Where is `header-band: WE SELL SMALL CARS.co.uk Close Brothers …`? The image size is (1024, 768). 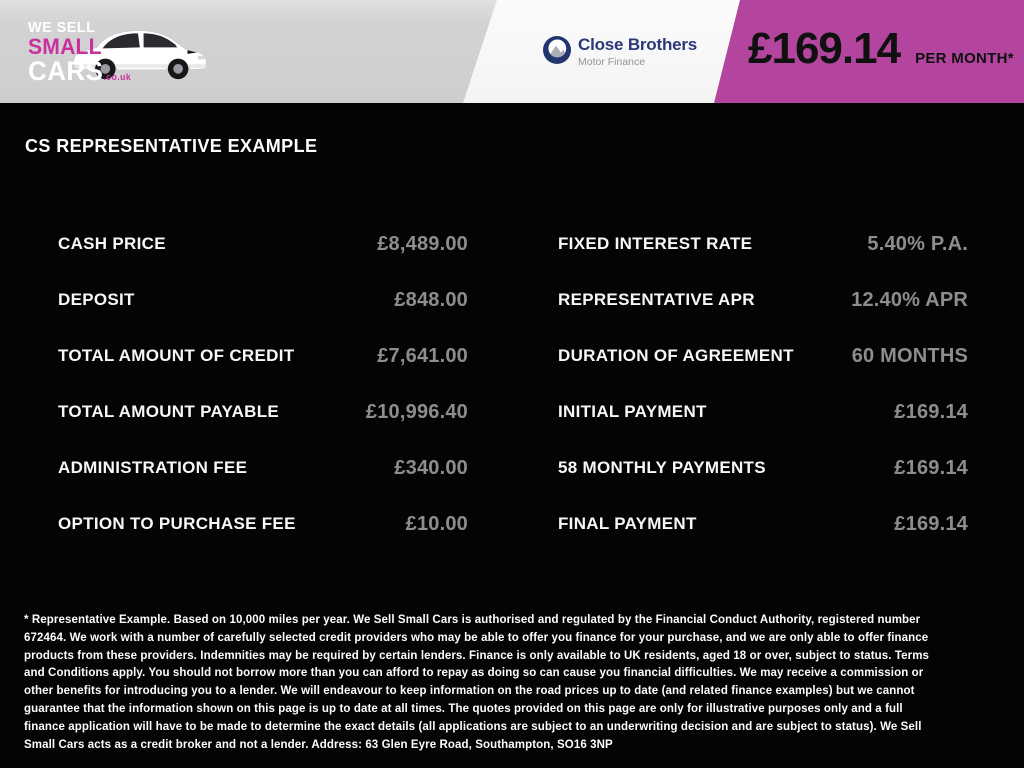
header-band: WE SELL SMALL CARS.co.uk Close Brothers … is located at coordinates (512, 51).